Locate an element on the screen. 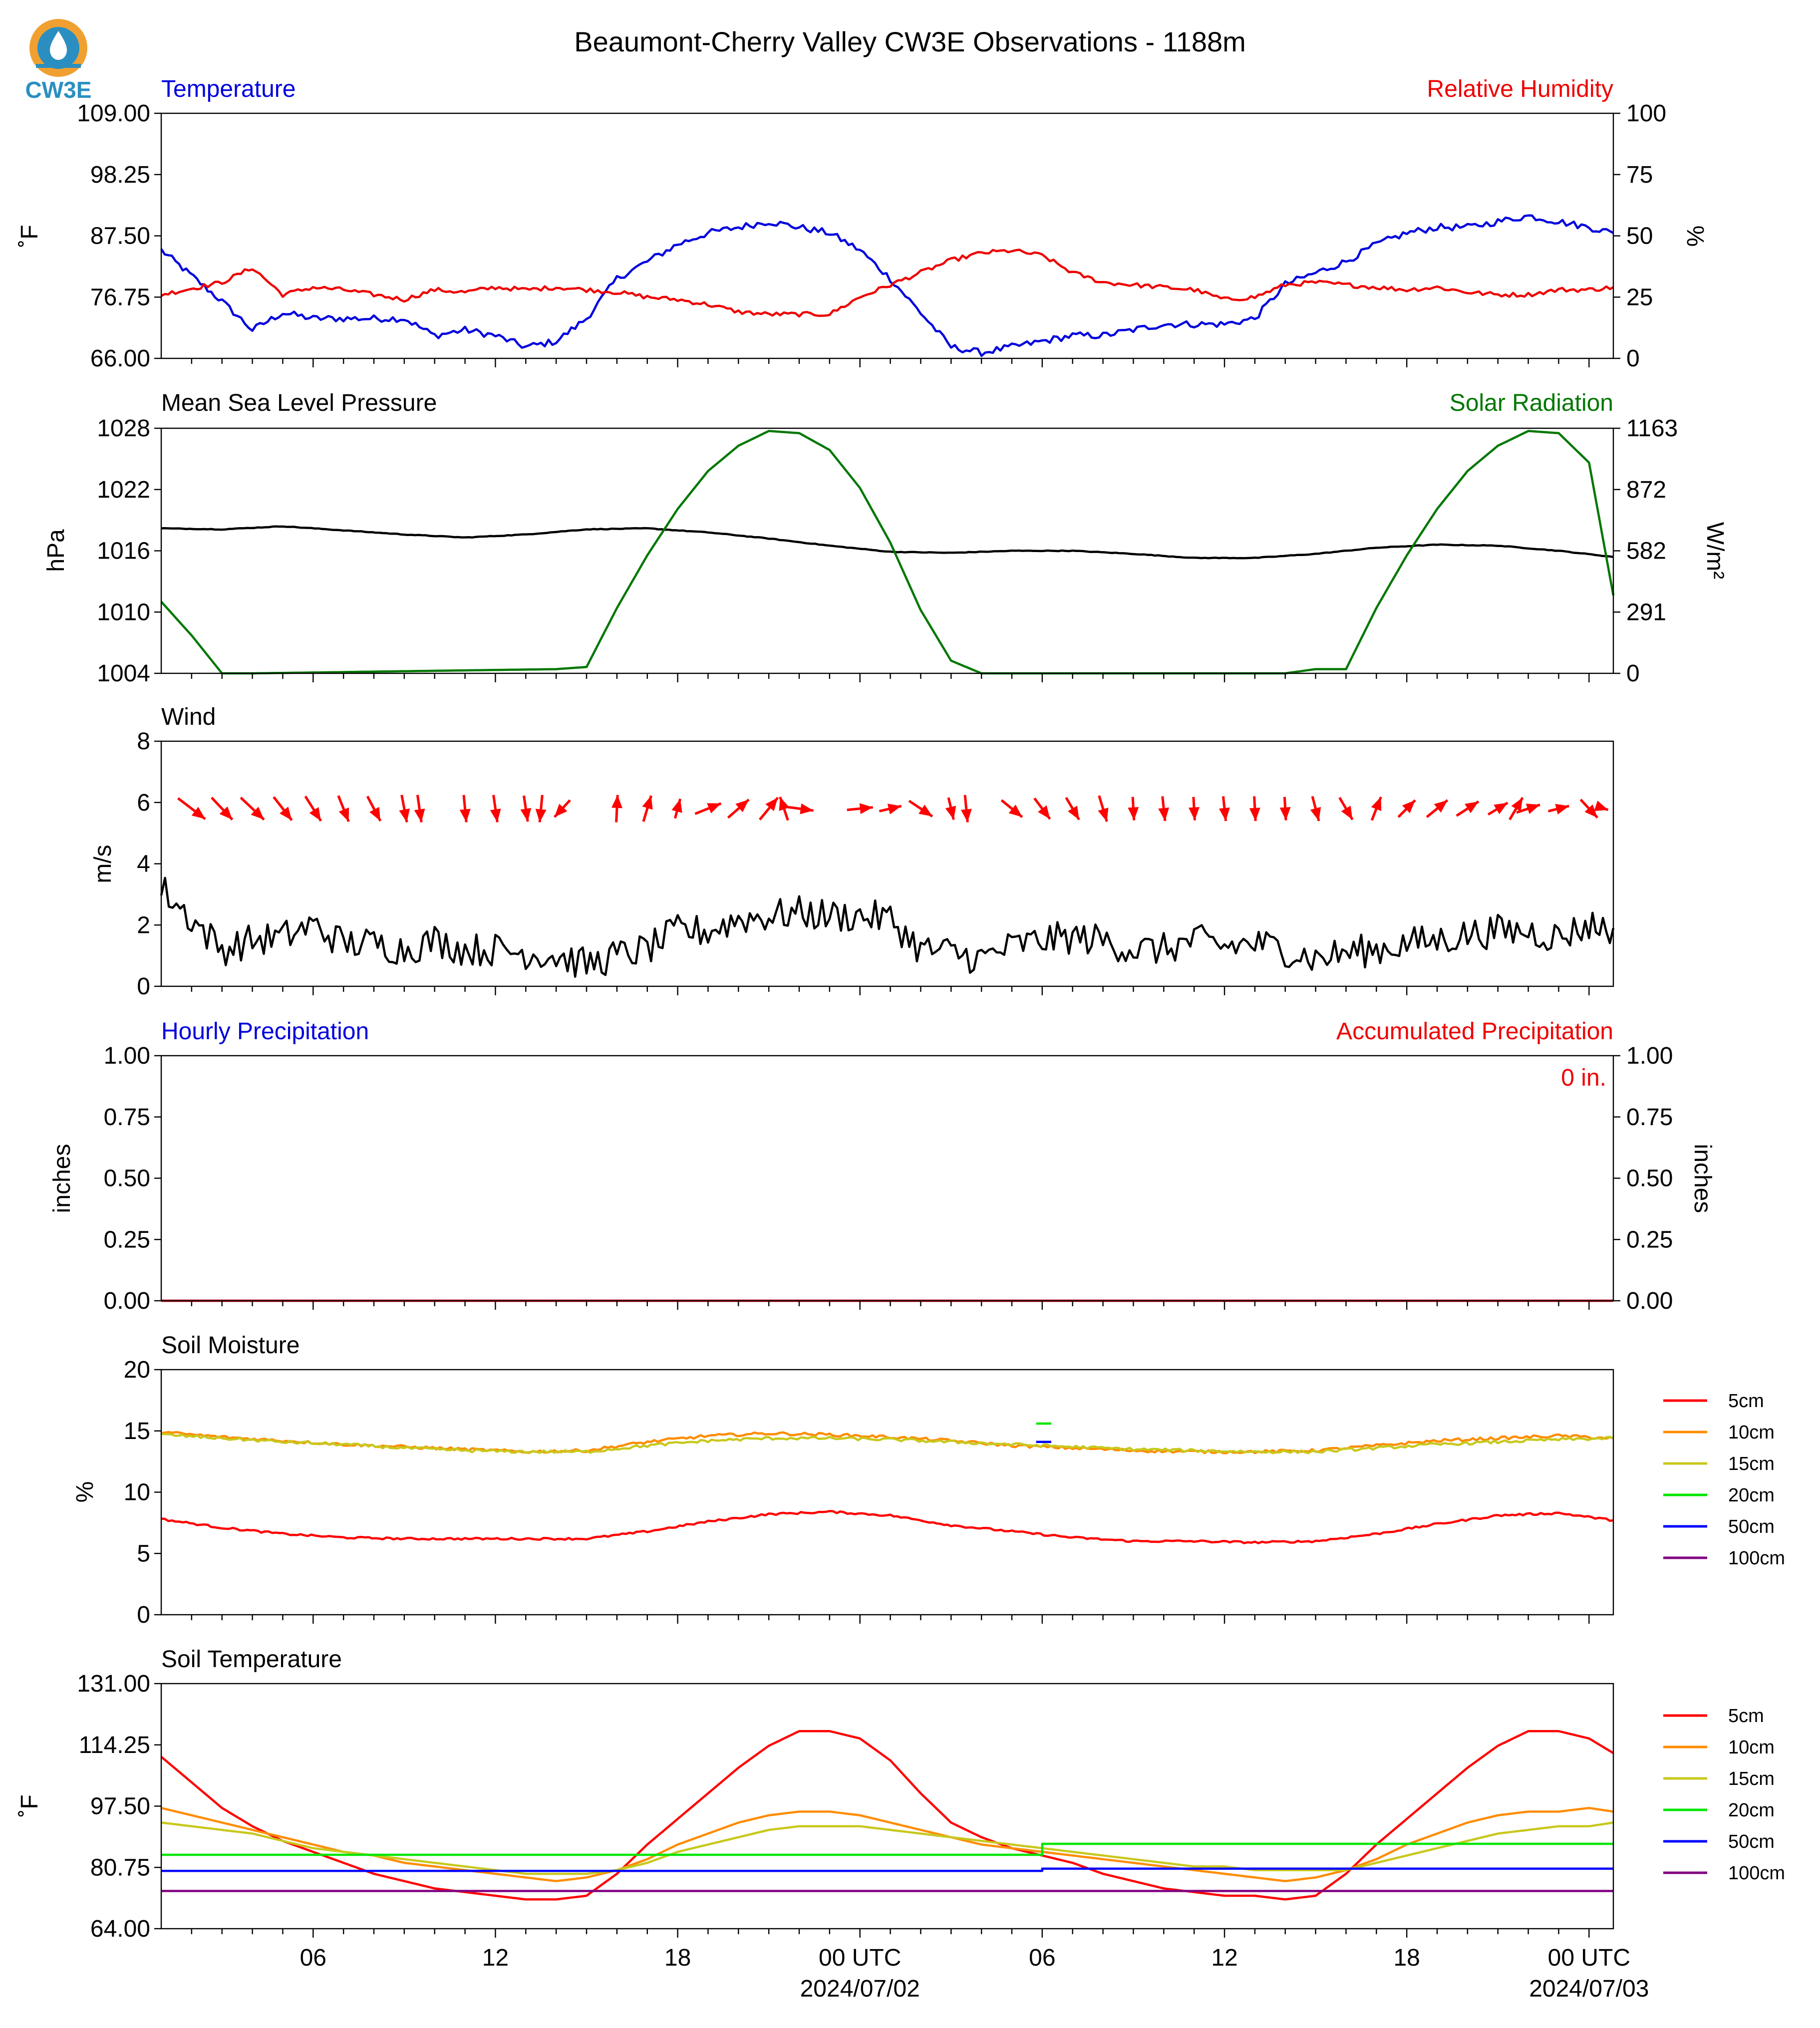 The width and height of the screenshot is (1820, 2028). x-date-label: 2024/07/03 is located at coordinates (1589, 1989).